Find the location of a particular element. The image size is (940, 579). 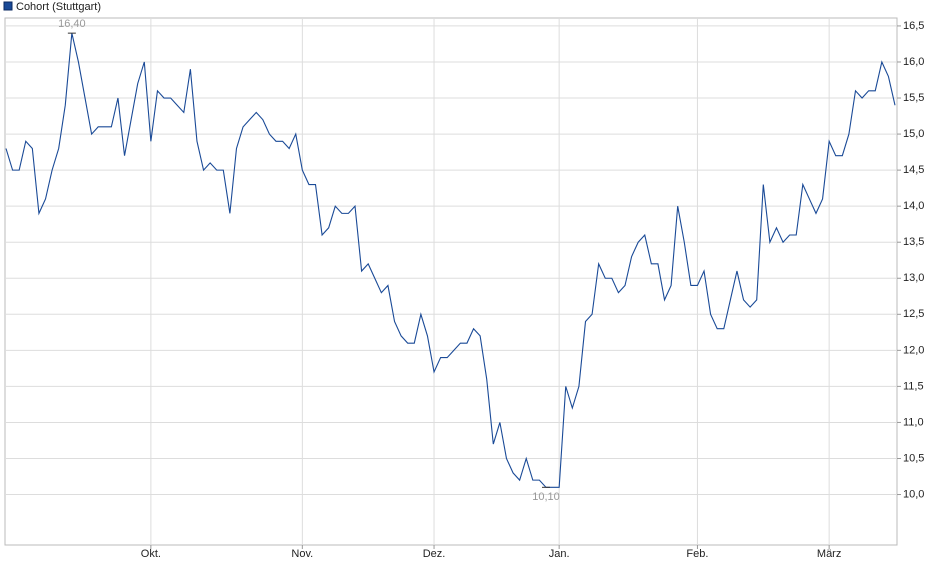

y-tick-label: 14,0 is located at coordinates (913, 206).